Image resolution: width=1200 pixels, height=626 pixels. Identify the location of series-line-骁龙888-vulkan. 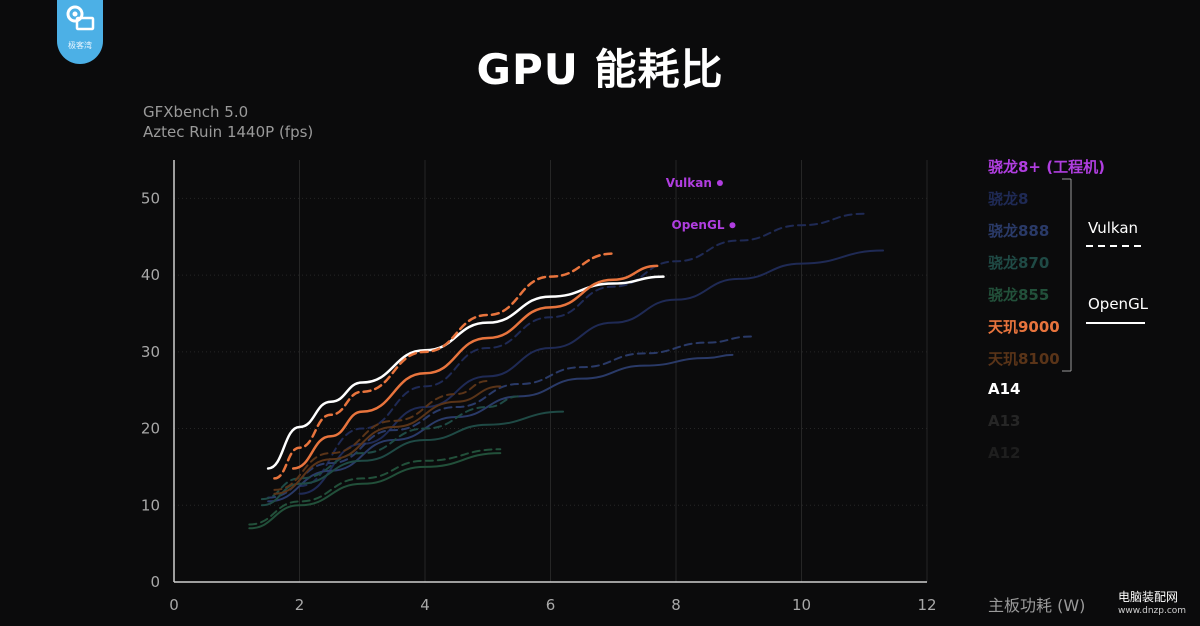
(510, 417).